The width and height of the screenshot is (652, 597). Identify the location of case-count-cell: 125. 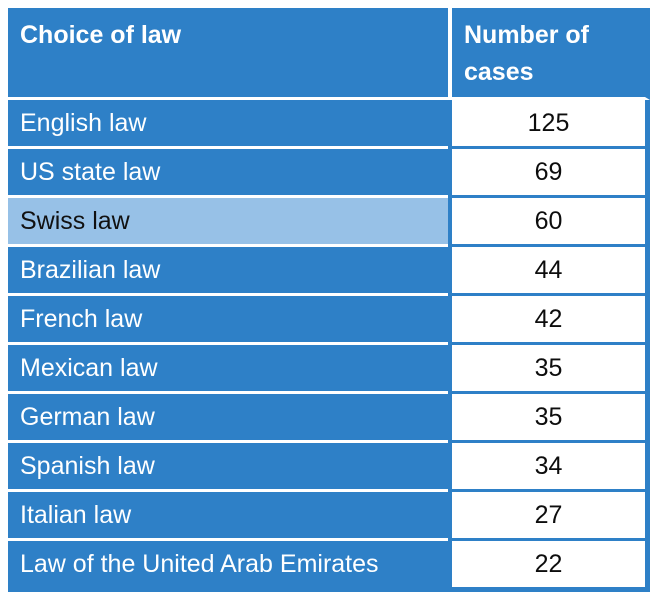
(549, 124).